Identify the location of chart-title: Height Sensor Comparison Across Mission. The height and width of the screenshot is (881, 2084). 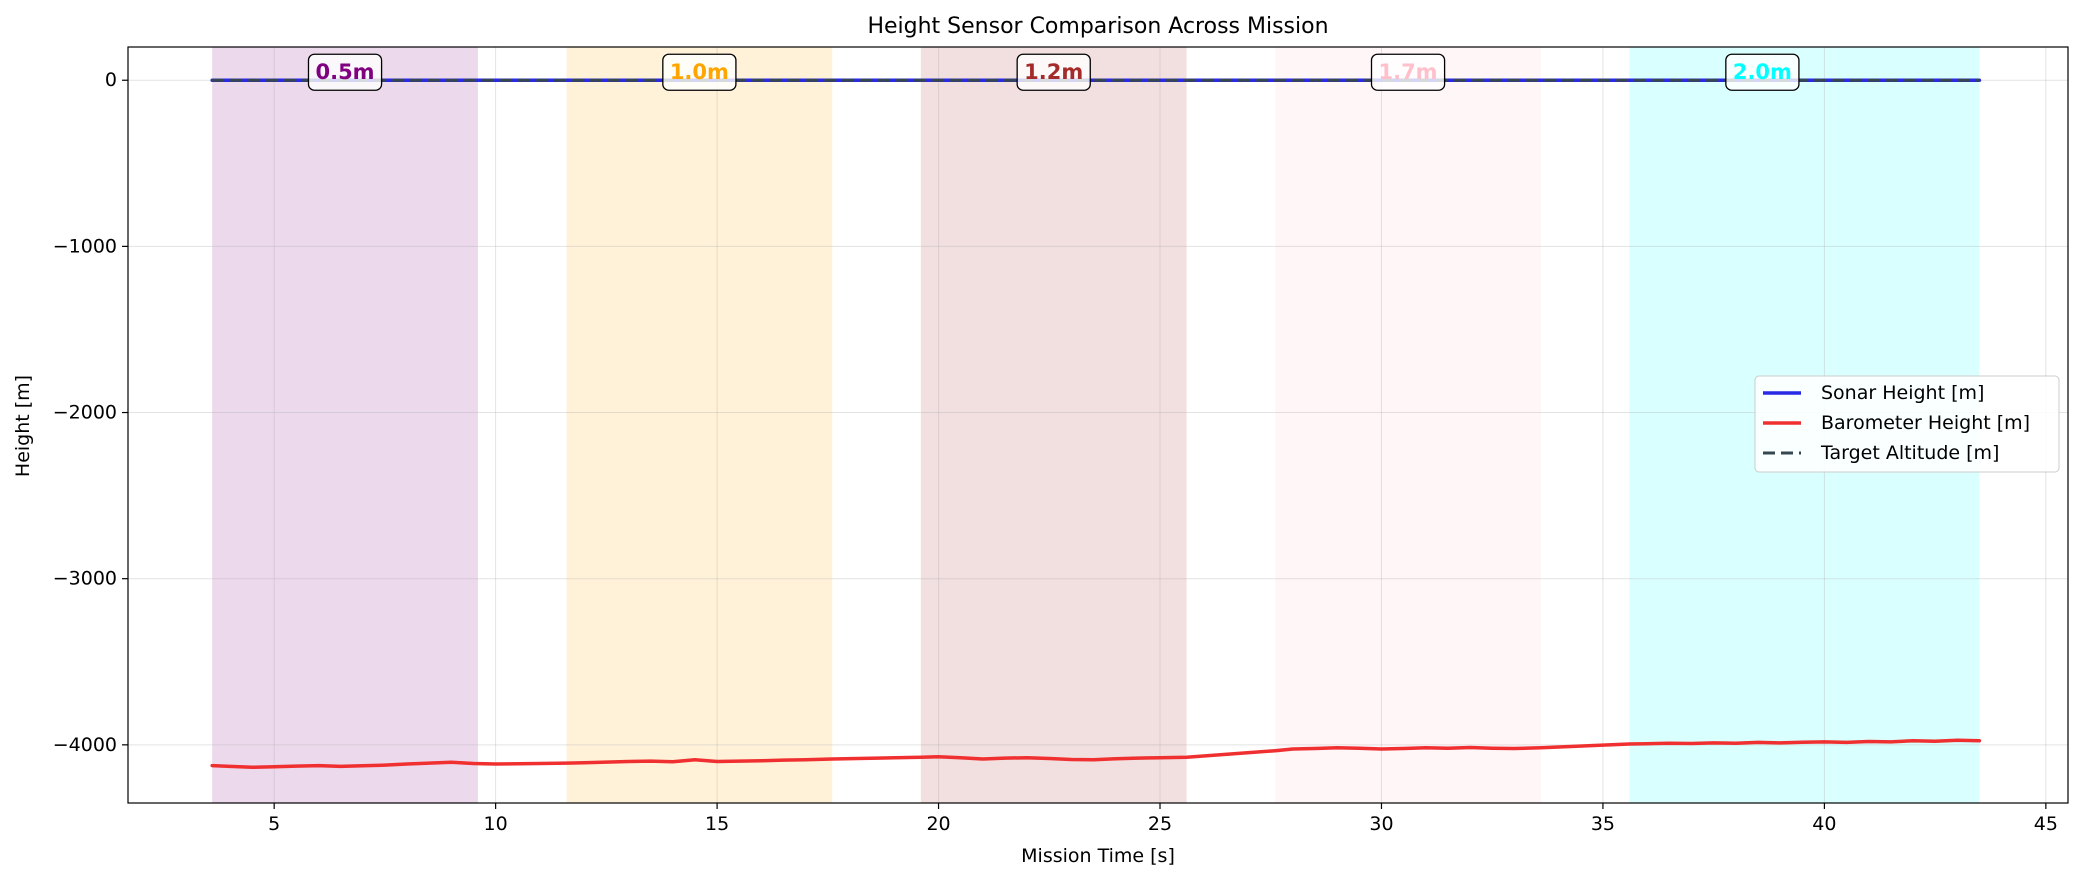
(1097, 26).